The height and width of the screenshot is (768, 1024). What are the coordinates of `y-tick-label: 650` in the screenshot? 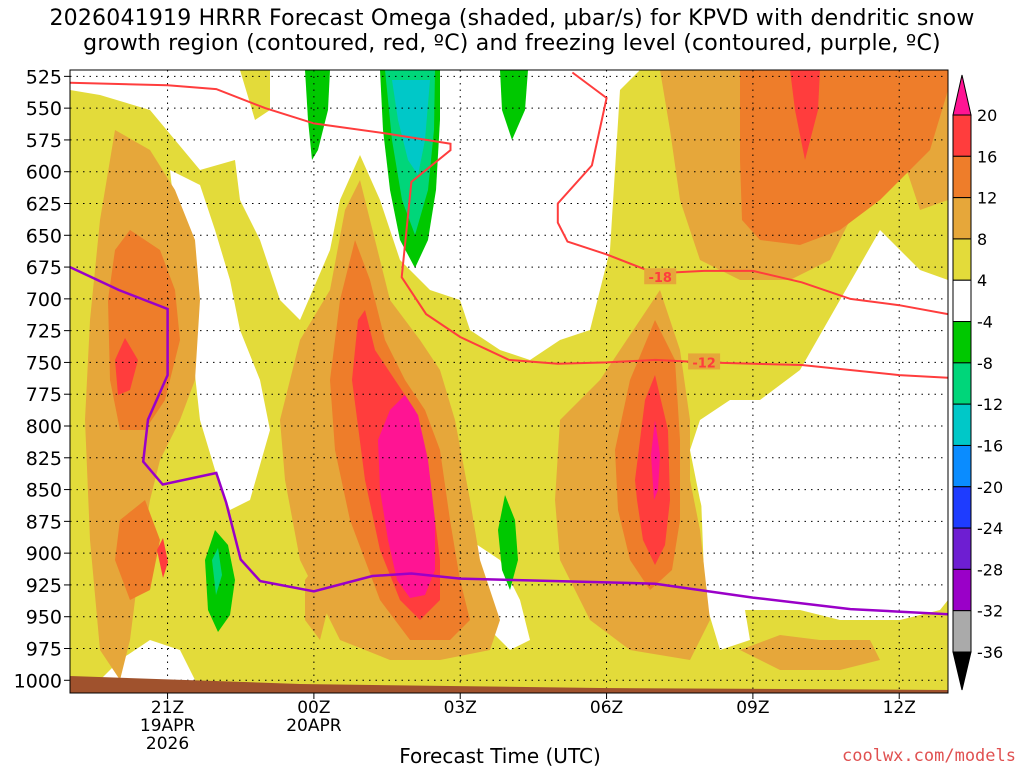 It's located at (44, 236).